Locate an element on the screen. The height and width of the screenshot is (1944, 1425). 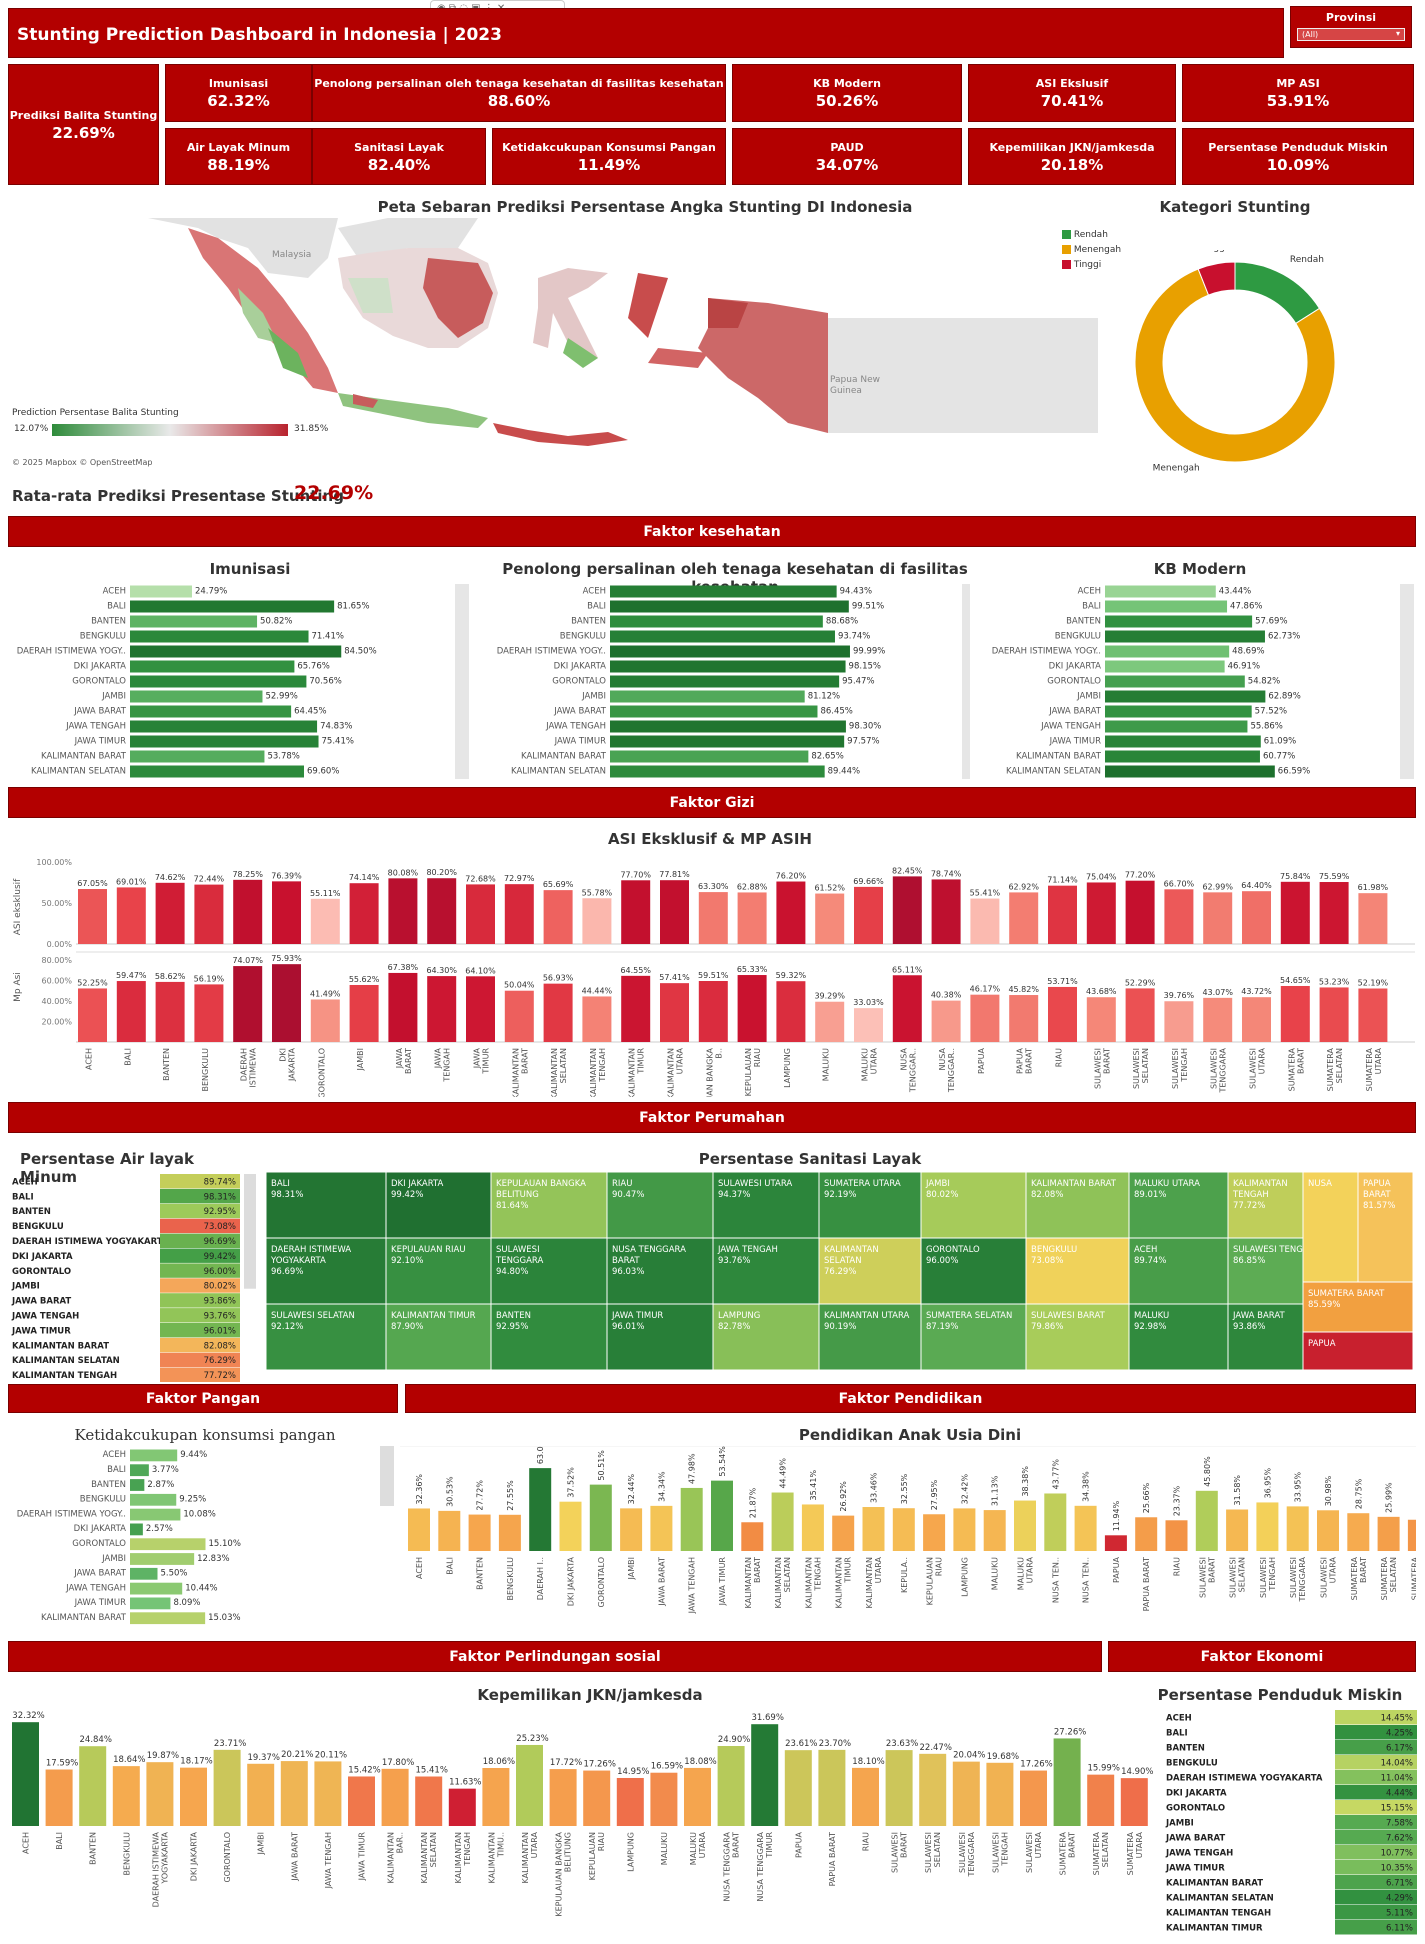
donut-slice-tinggi is located at coordinates (1216, 278).